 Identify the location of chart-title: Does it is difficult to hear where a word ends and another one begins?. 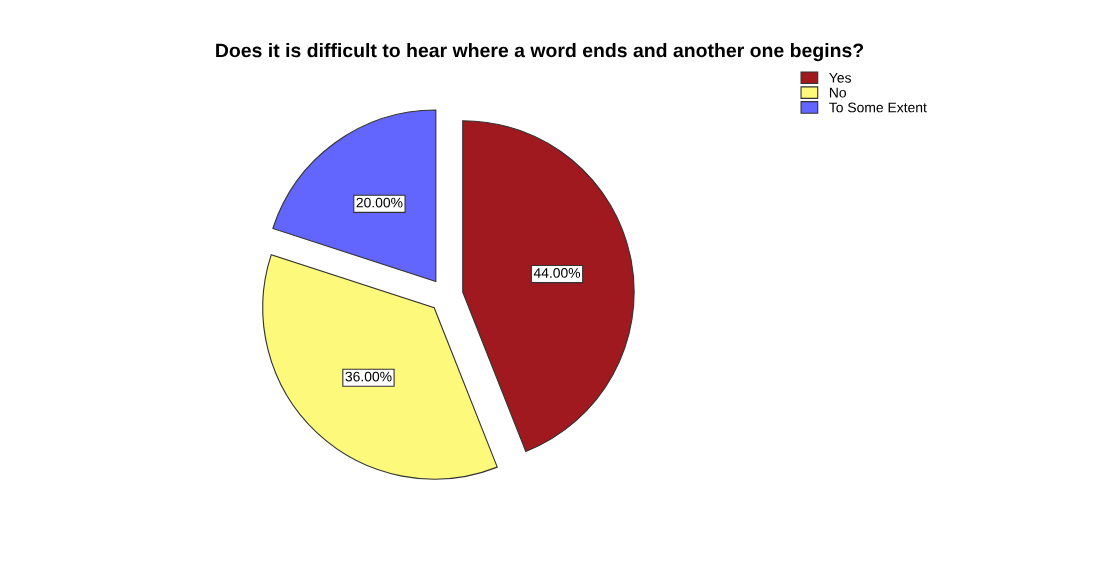
(540, 52).